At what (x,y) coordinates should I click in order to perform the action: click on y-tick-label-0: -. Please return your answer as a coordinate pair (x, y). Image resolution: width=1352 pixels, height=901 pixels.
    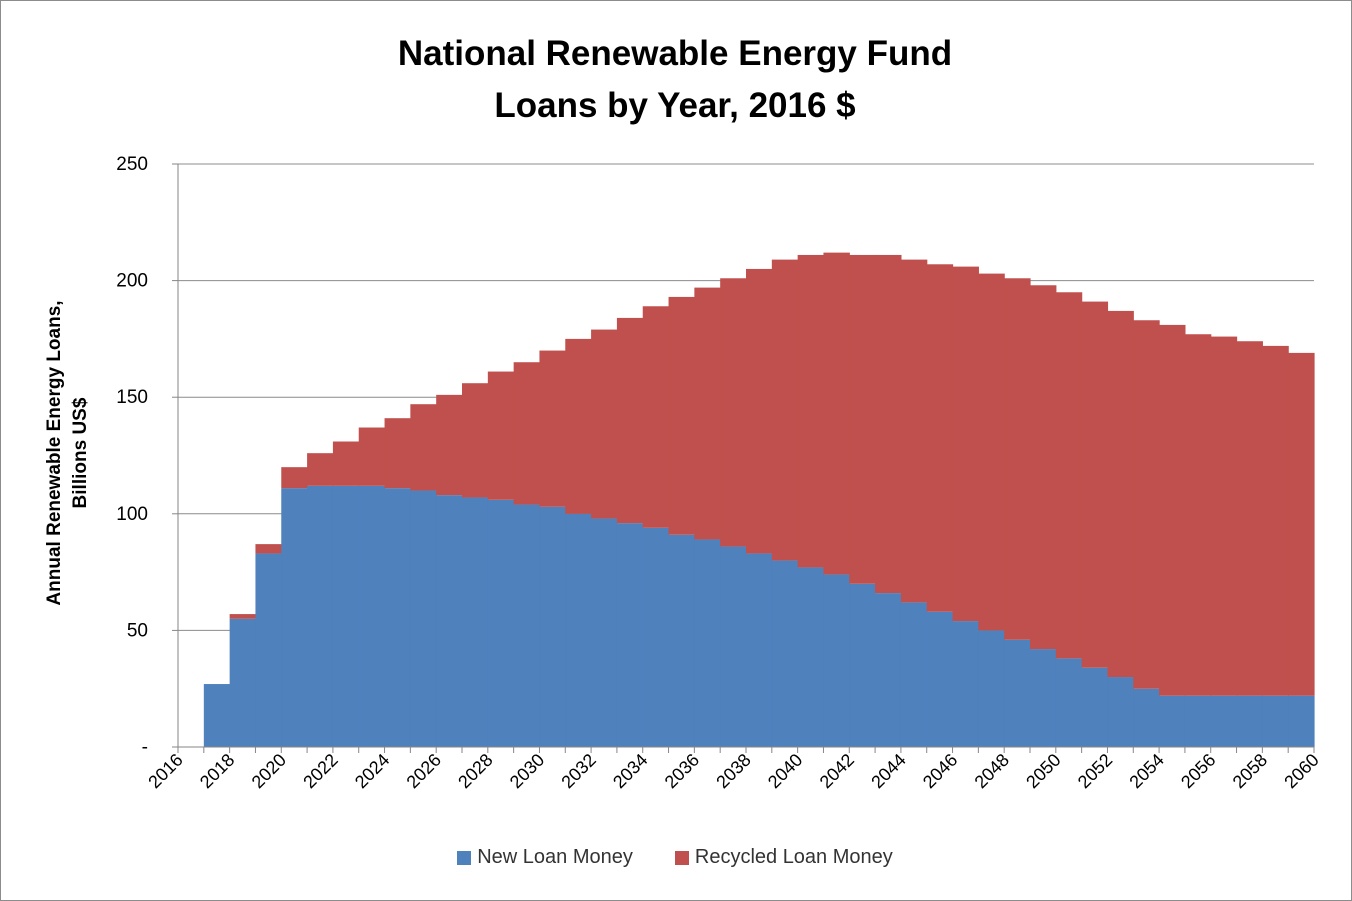
    Looking at the image, I should click on (145, 747).